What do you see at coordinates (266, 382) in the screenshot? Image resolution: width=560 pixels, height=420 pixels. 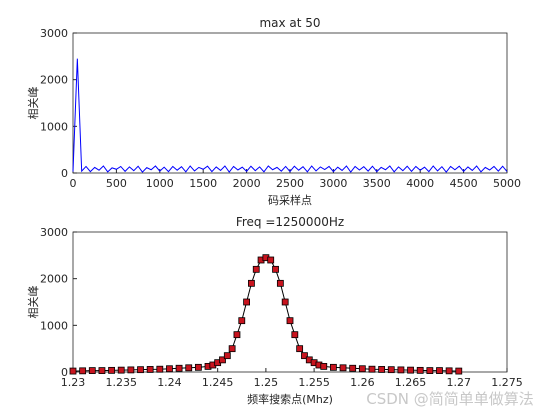 I see `x-tick-label: 1.25` at bounding box center [266, 382].